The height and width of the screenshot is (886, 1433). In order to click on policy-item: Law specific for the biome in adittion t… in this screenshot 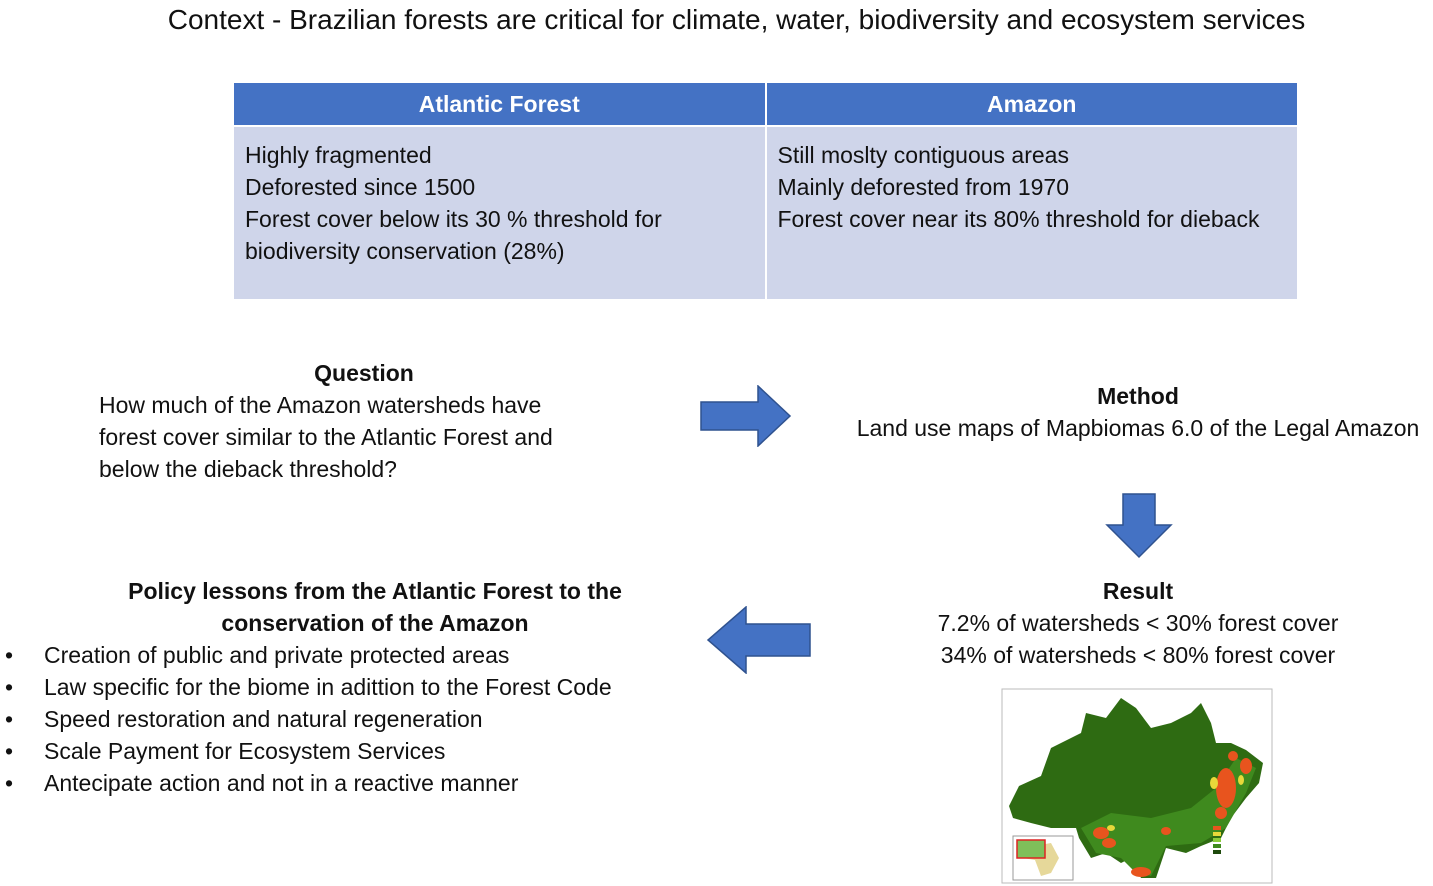, I will do `click(351, 687)`.